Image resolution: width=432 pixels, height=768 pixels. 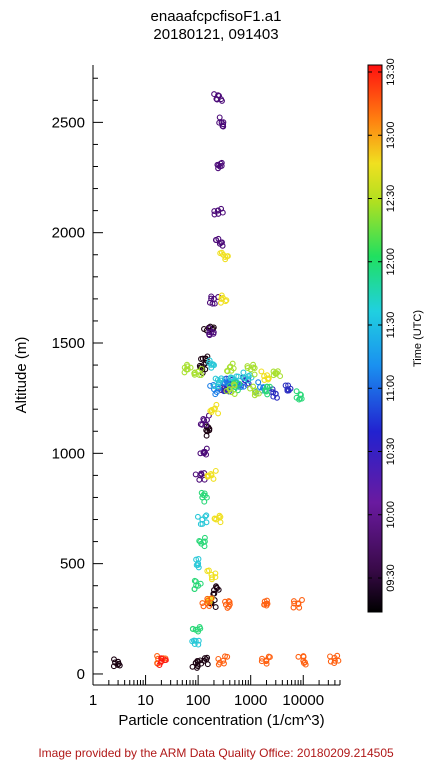 I want to click on colorbar-bar, so click(x=375, y=338).